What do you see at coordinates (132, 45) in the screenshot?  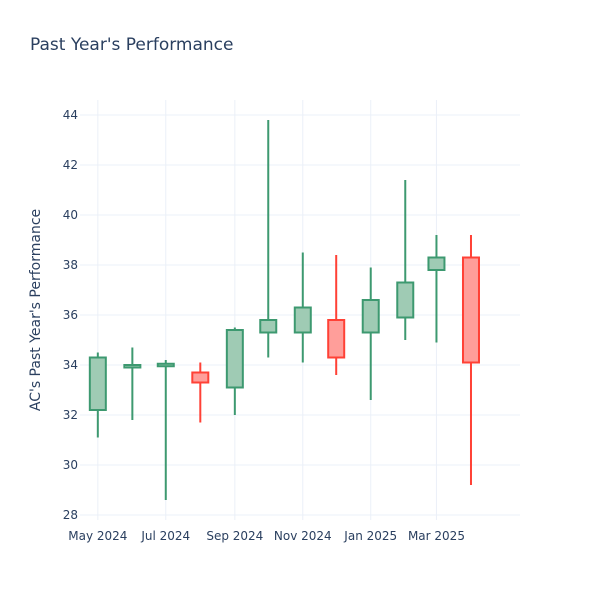 I see `chart-title: Past Year's Performance` at bounding box center [132, 45].